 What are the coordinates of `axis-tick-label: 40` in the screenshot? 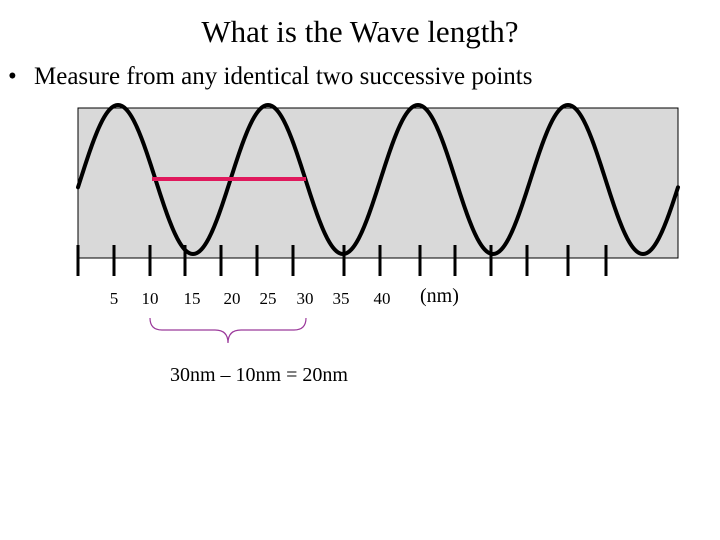 It's located at (382, 298).